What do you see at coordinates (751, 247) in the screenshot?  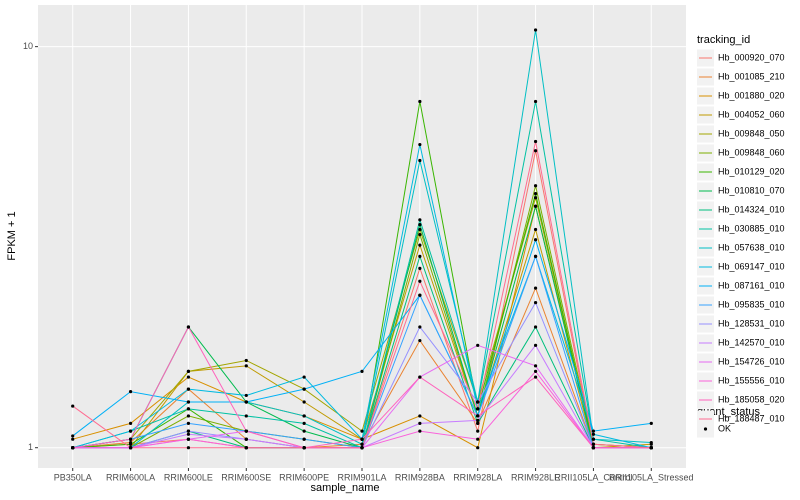 I see `legend-label: Hb_057638_010` at bounding box center [751, 247].